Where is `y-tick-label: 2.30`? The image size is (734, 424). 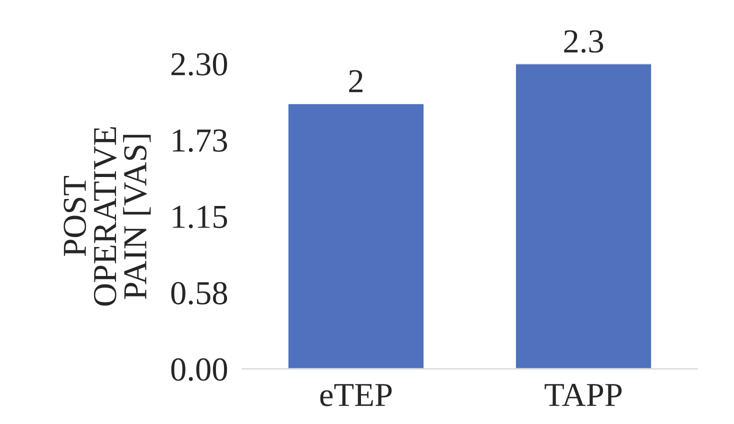
y-tick-label: 2.30 is located at coordinates (199, 64).